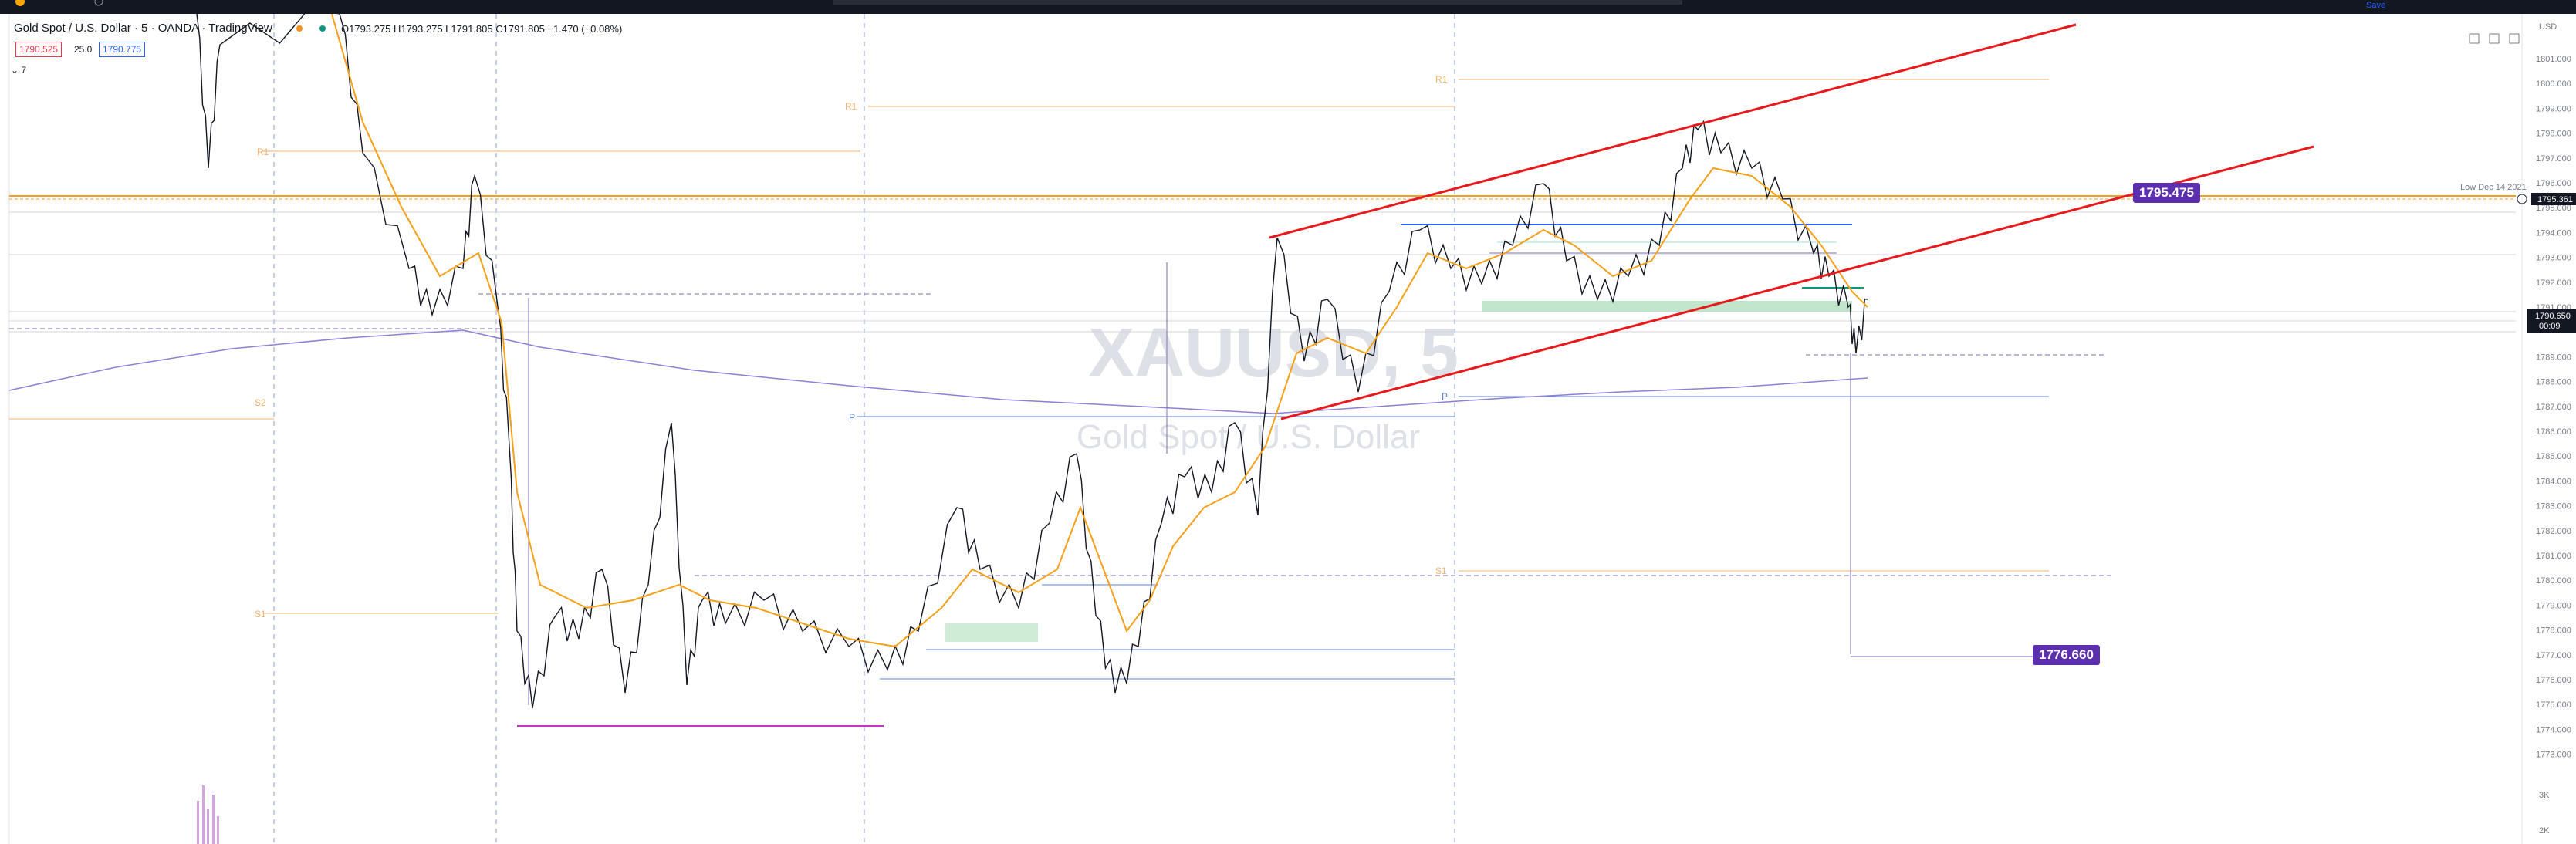 Image resolution: width=2576 pixels, height=844 pixels. What do you see at coordinates (1673, 131) in the screenshot?
I see `channel-upper-line` at bounding box center [1673, 131].